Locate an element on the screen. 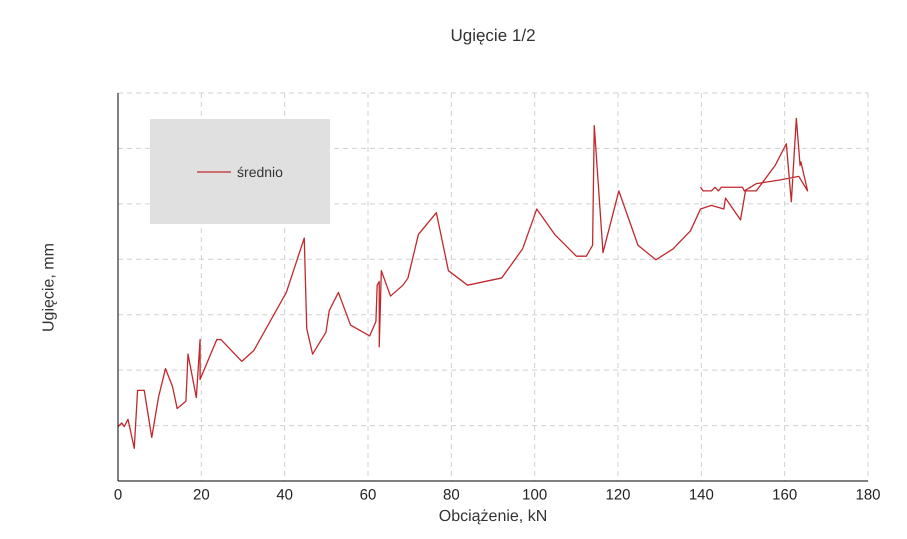 Image resolution: width=907 pixels, height=539 pixels. y-axis-title: Ugięcie, mm is located at coordinates (49, 287).